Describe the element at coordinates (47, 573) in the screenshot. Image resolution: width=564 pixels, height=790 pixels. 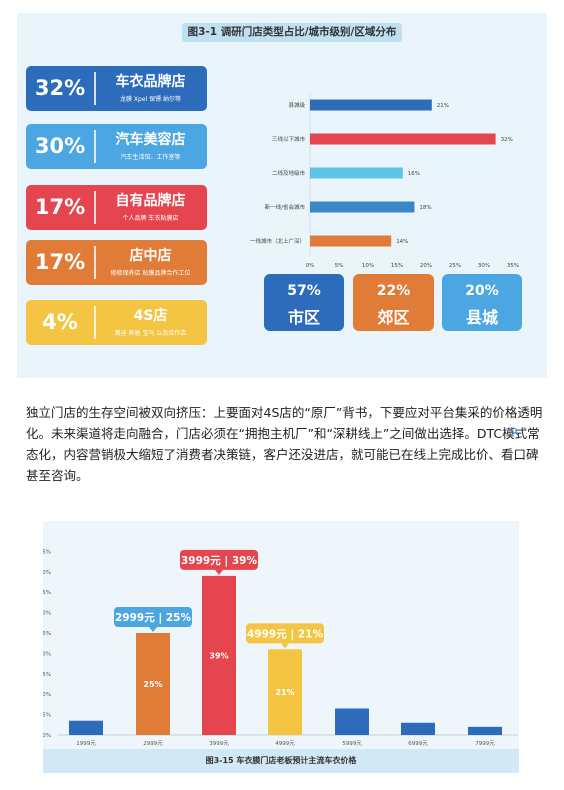
I see `y-tick-label: 40%` at that location.